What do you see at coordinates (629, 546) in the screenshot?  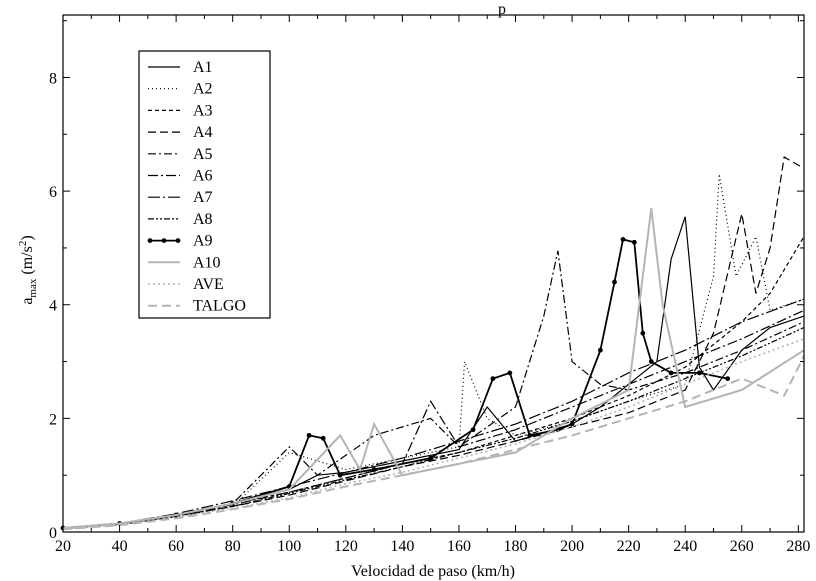 I see `x-tick-label: 220` at bounding box center [629, 546].